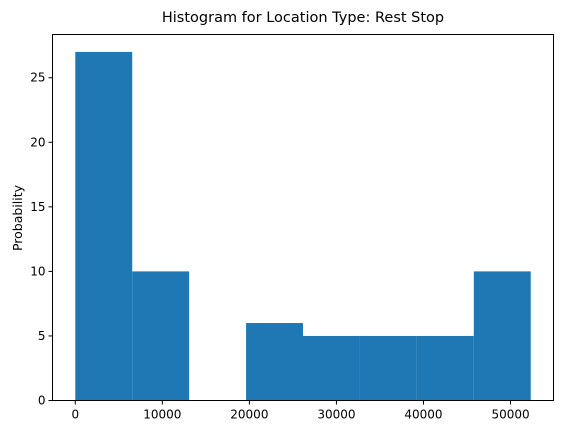 The height and width of the screenshot is (437, 566). Describe the element at coordinates (17, 217) in the screenshot. I see `y-axis-label: Probability` at that location.